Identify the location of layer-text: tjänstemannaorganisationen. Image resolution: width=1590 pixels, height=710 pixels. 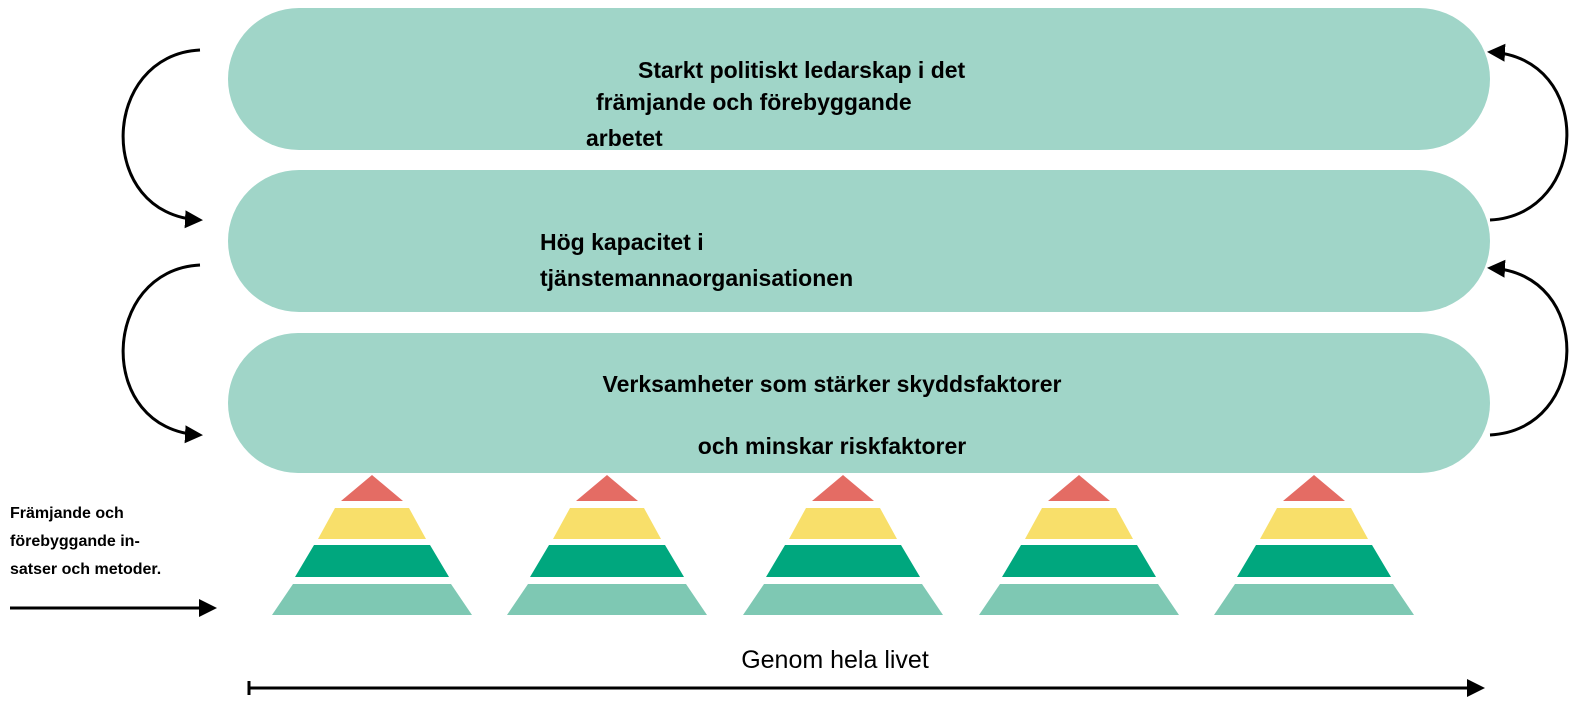
(696, 278).